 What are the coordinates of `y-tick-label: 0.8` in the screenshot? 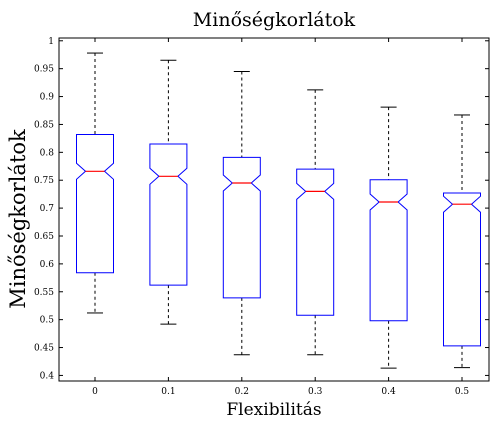 It's located at (47, 153).